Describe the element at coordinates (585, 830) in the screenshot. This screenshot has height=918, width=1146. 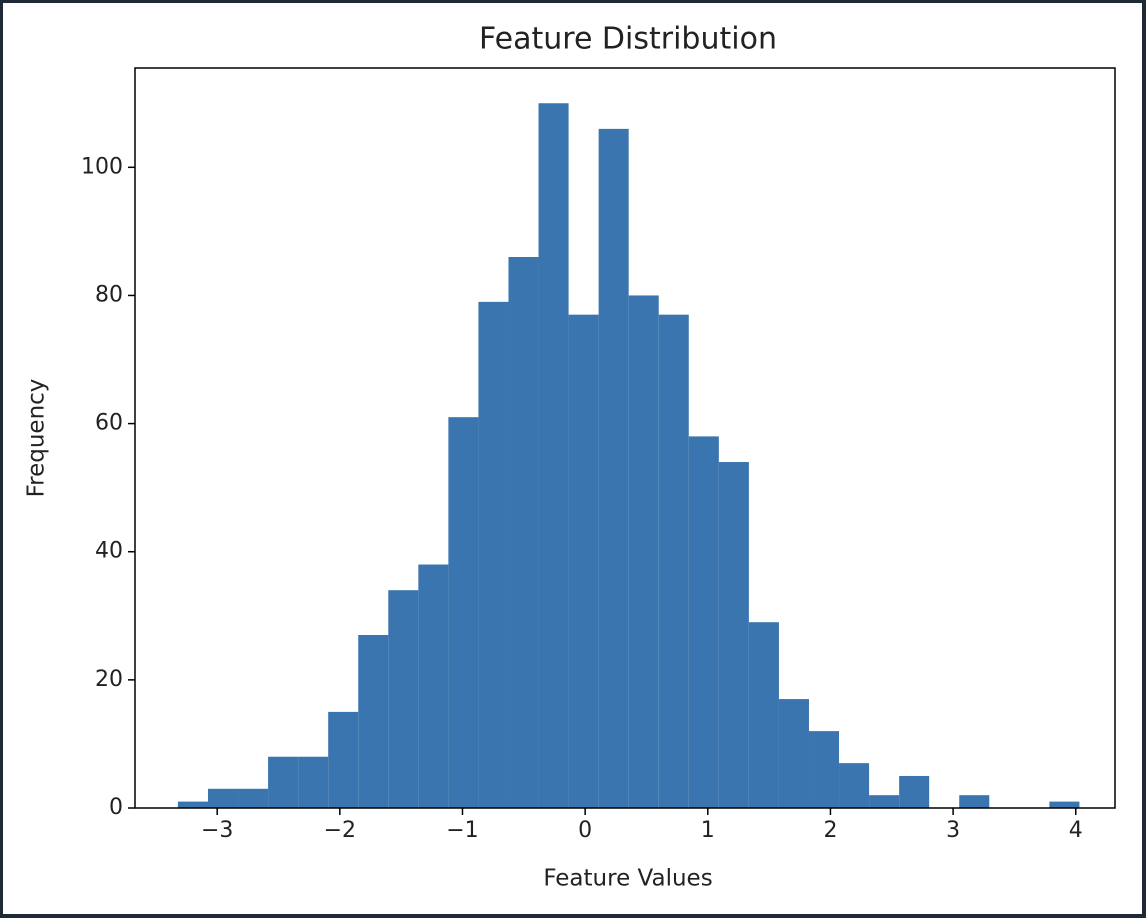
I see `x-tick-label: 0` at that location.